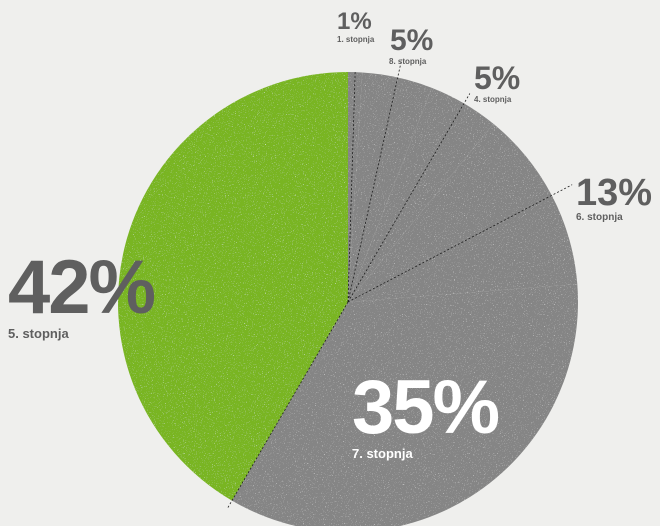  What do you see at coordinates (382, 453) in the screenshot?
I see `slice-category: 7. stopnja` at bounding box center [382, 453].